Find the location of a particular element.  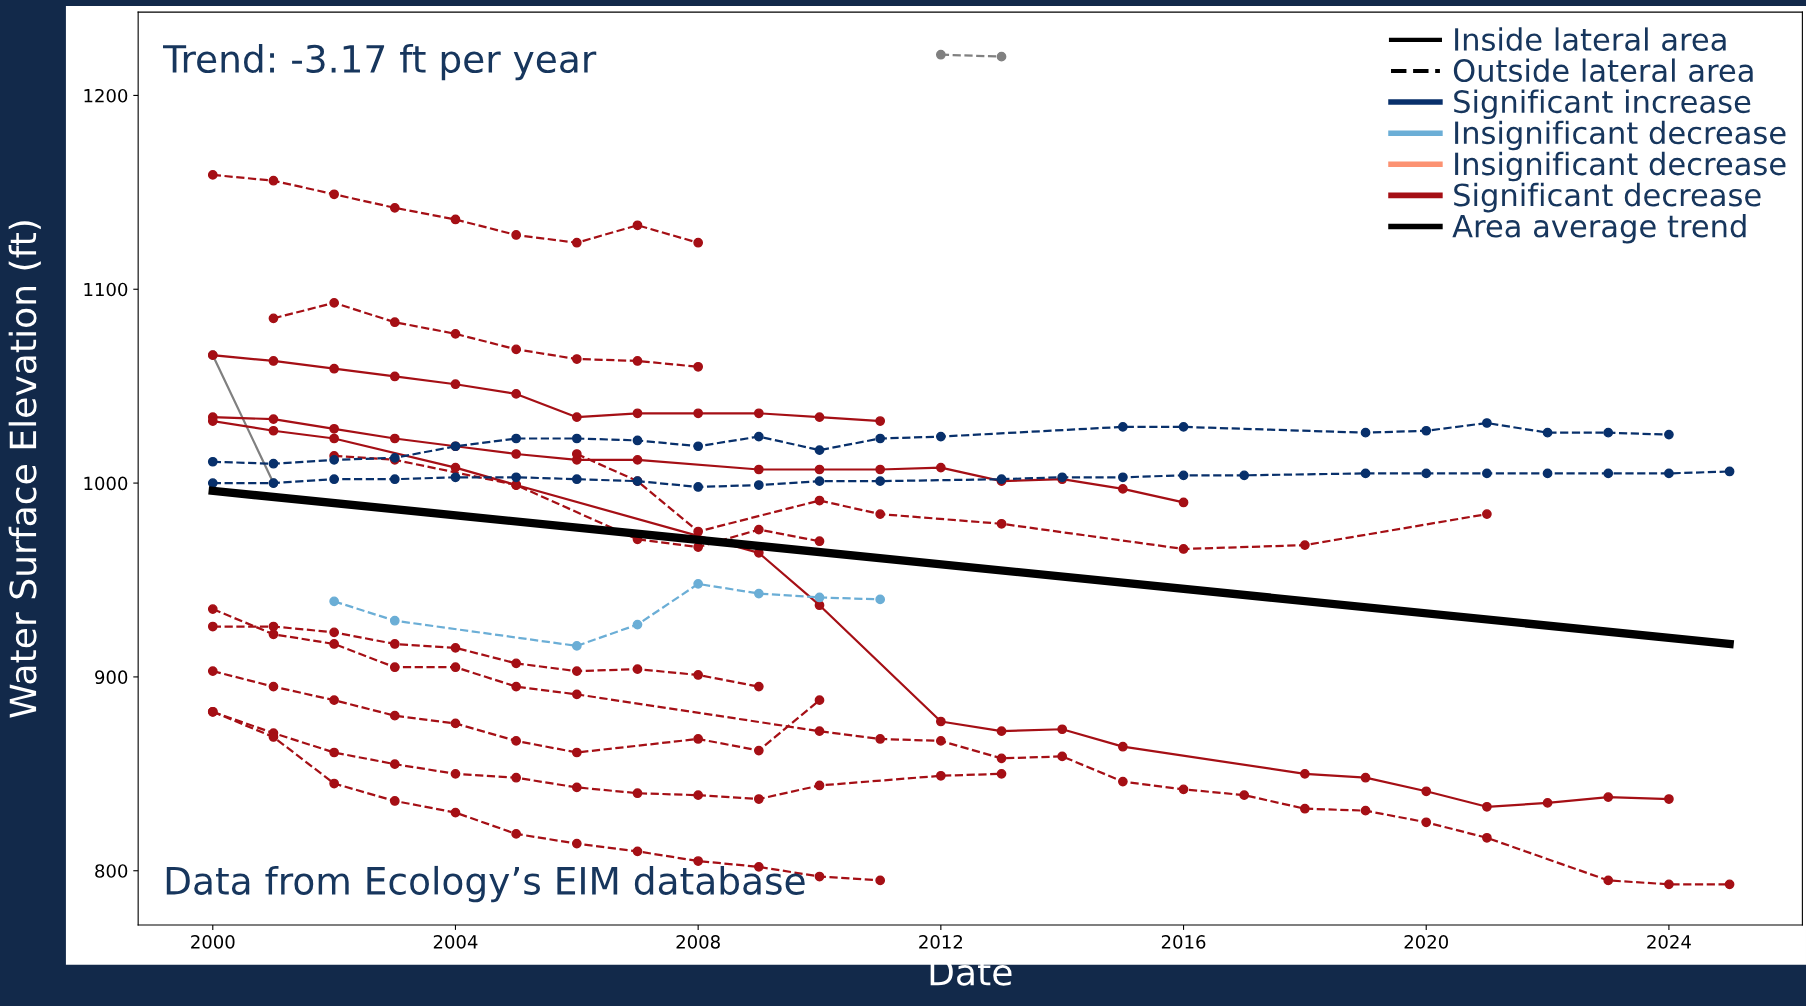

x-tick-label: 2008 is located at coordinates (698, 942).